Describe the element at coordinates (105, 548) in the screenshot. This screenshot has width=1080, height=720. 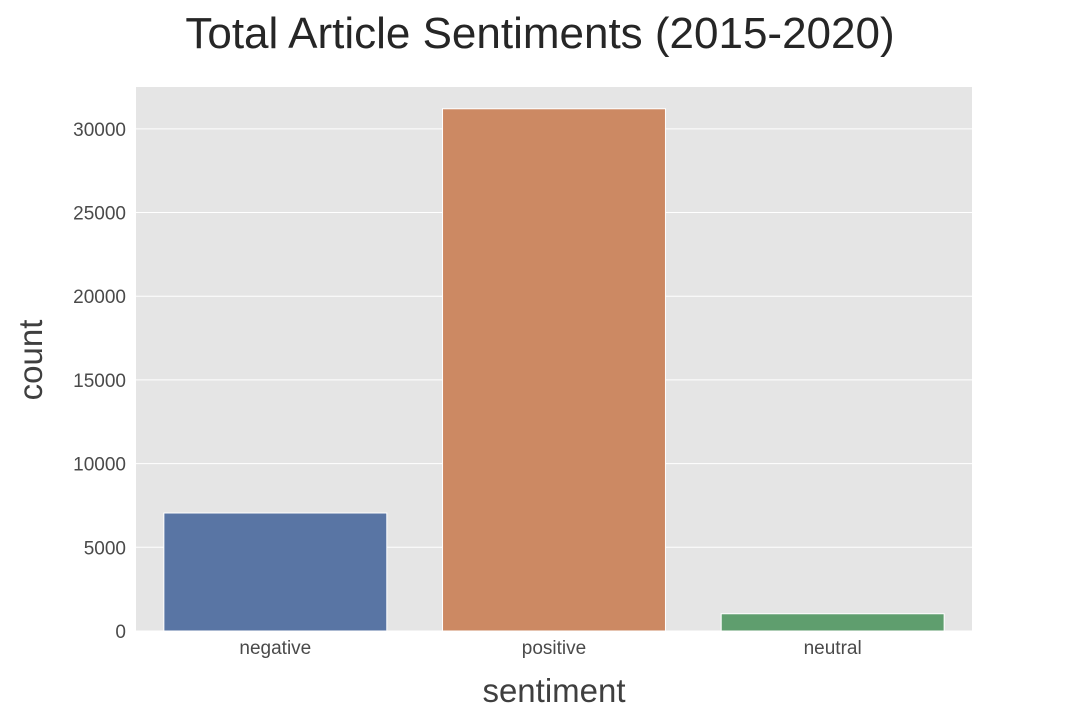
I see `y-tick-label: 5000` at that location.